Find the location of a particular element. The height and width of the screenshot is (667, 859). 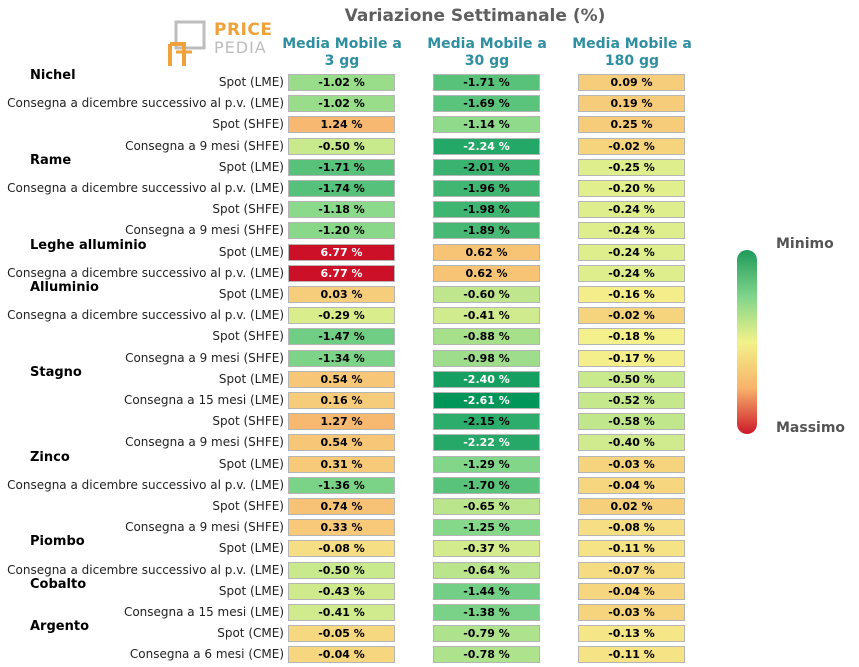

heatmap-cell: -2.61 % is located at coordinates (486, 400).